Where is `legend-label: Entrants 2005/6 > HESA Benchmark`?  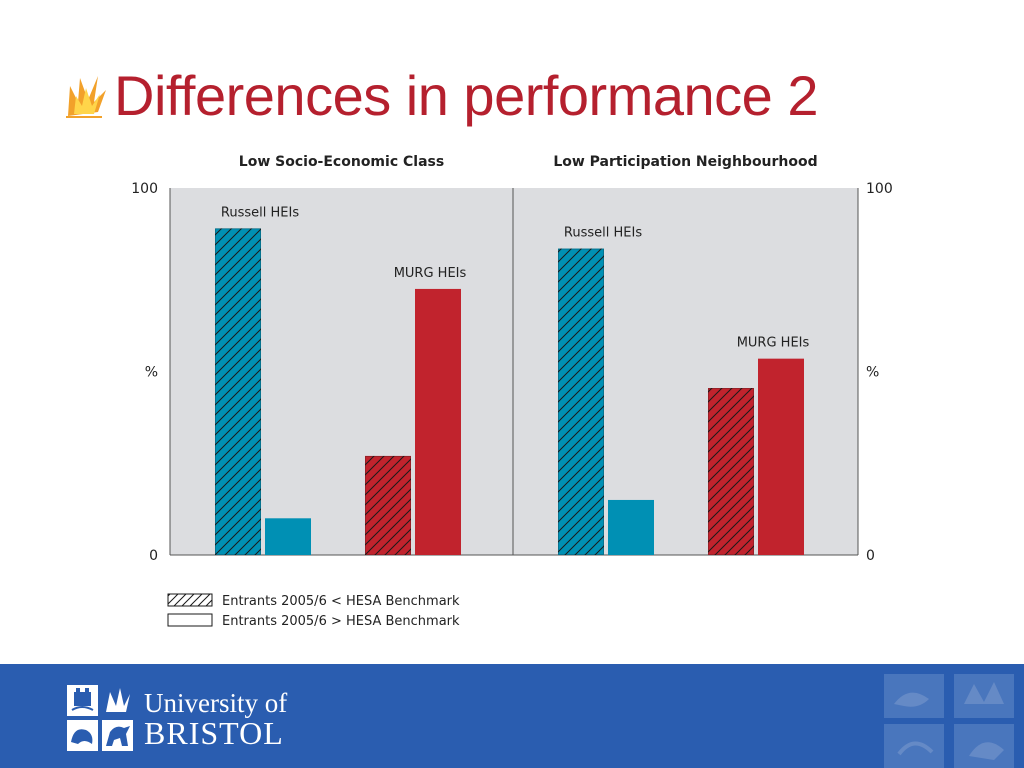
legend-label: Entrants 2005/6 > HESA Benchmark is located at coordinates (341, 621).